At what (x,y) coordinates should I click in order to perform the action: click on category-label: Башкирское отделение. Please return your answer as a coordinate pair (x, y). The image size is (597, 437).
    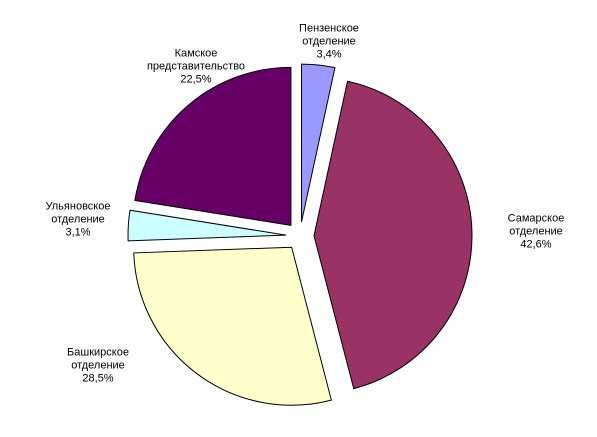
    Looking at the image, I should click on (98, 359).